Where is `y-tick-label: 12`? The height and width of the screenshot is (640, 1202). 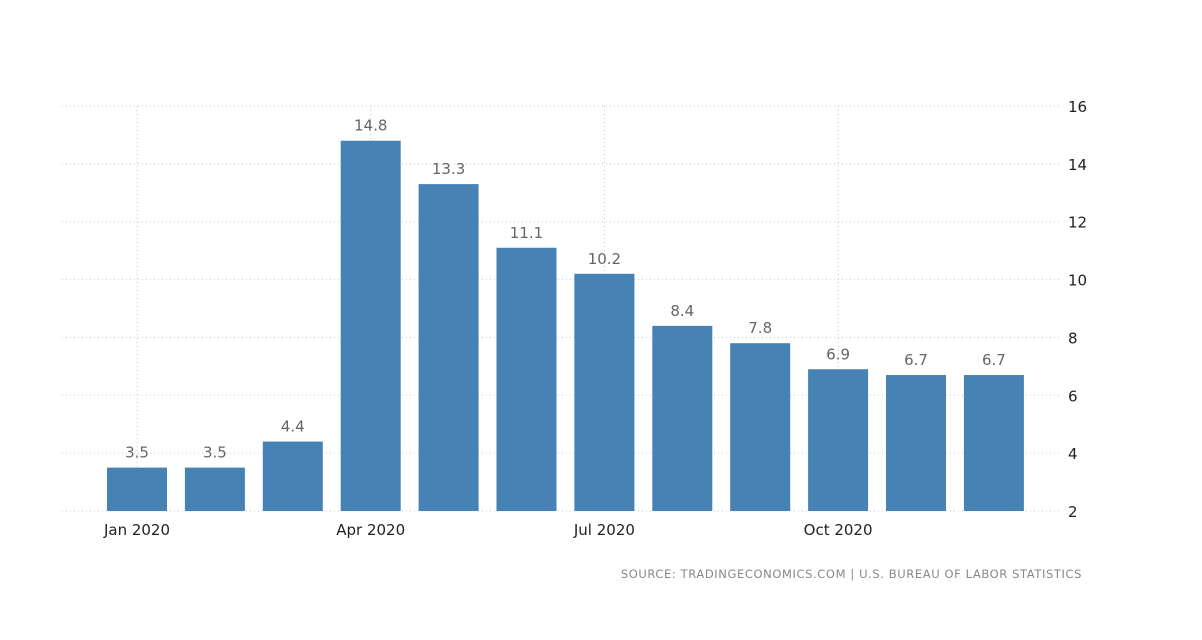
y-tick-label: 12 is located at coordinates (1077, 223).